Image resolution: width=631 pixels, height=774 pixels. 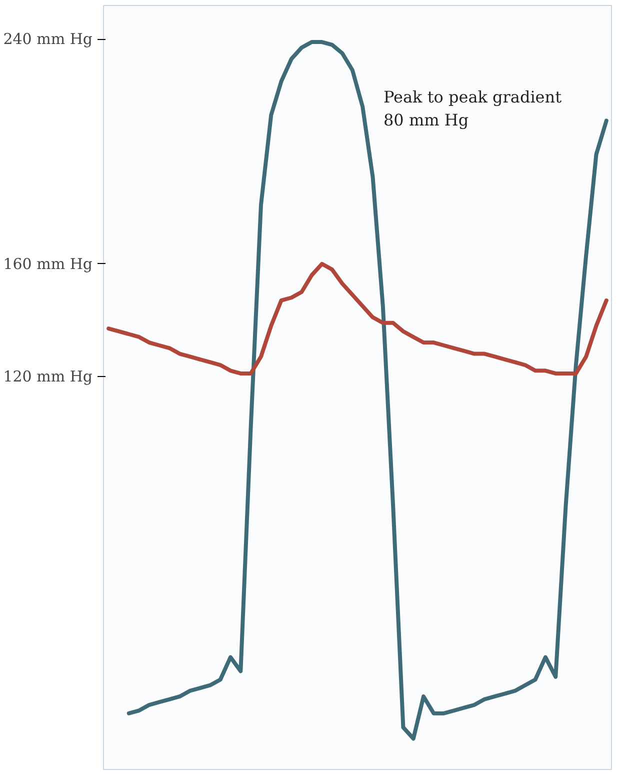 I want to click on y-tick-label: 240 mm Hg, so click(x=48, y=39).